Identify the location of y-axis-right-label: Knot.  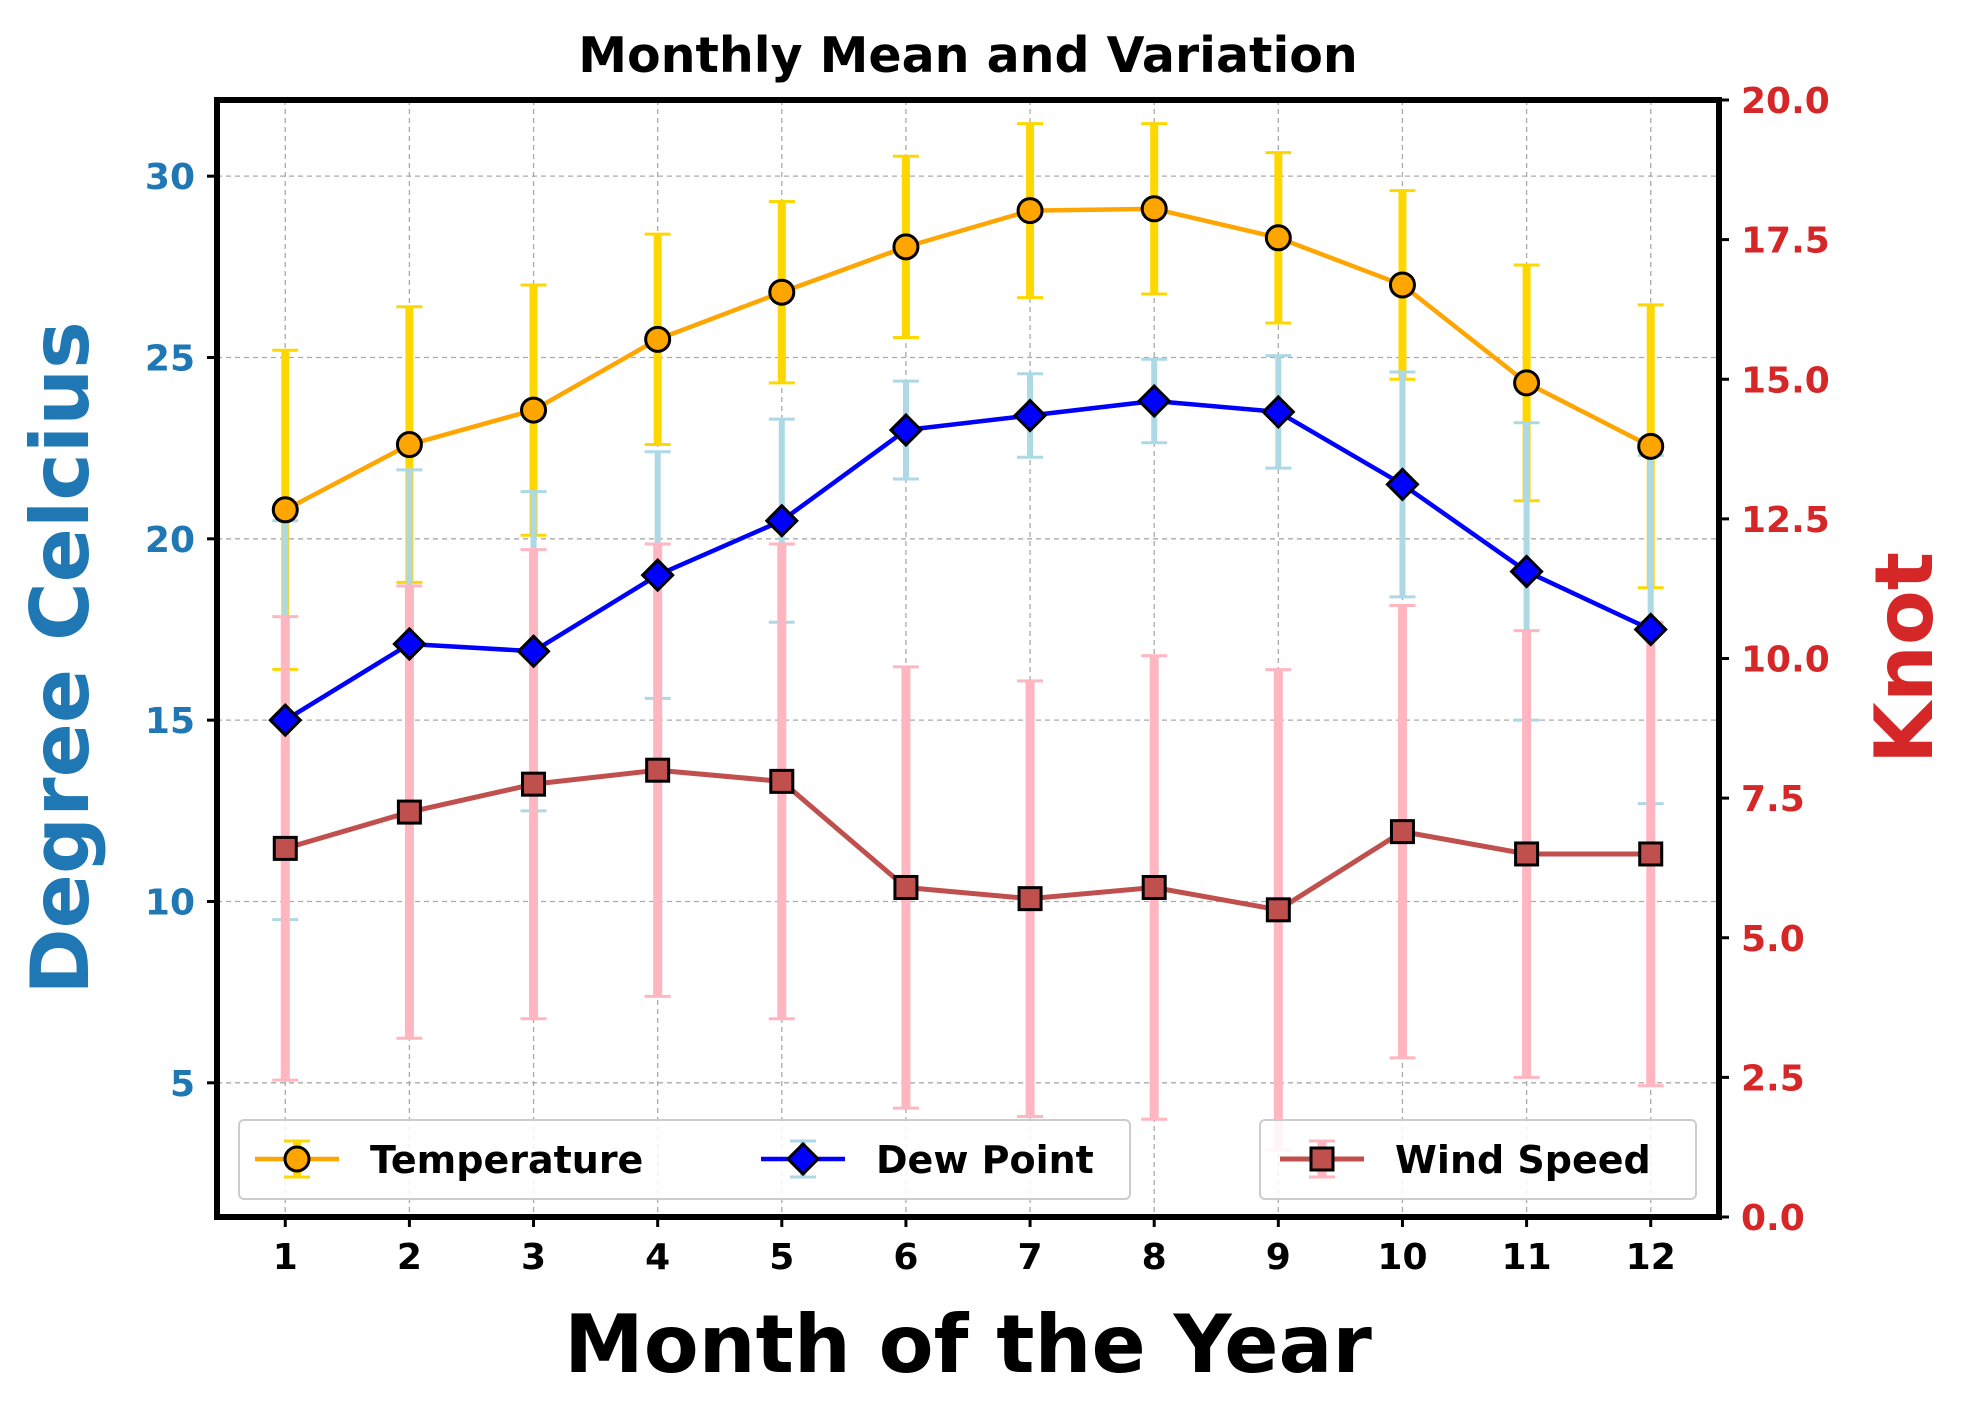
(1904, 658).